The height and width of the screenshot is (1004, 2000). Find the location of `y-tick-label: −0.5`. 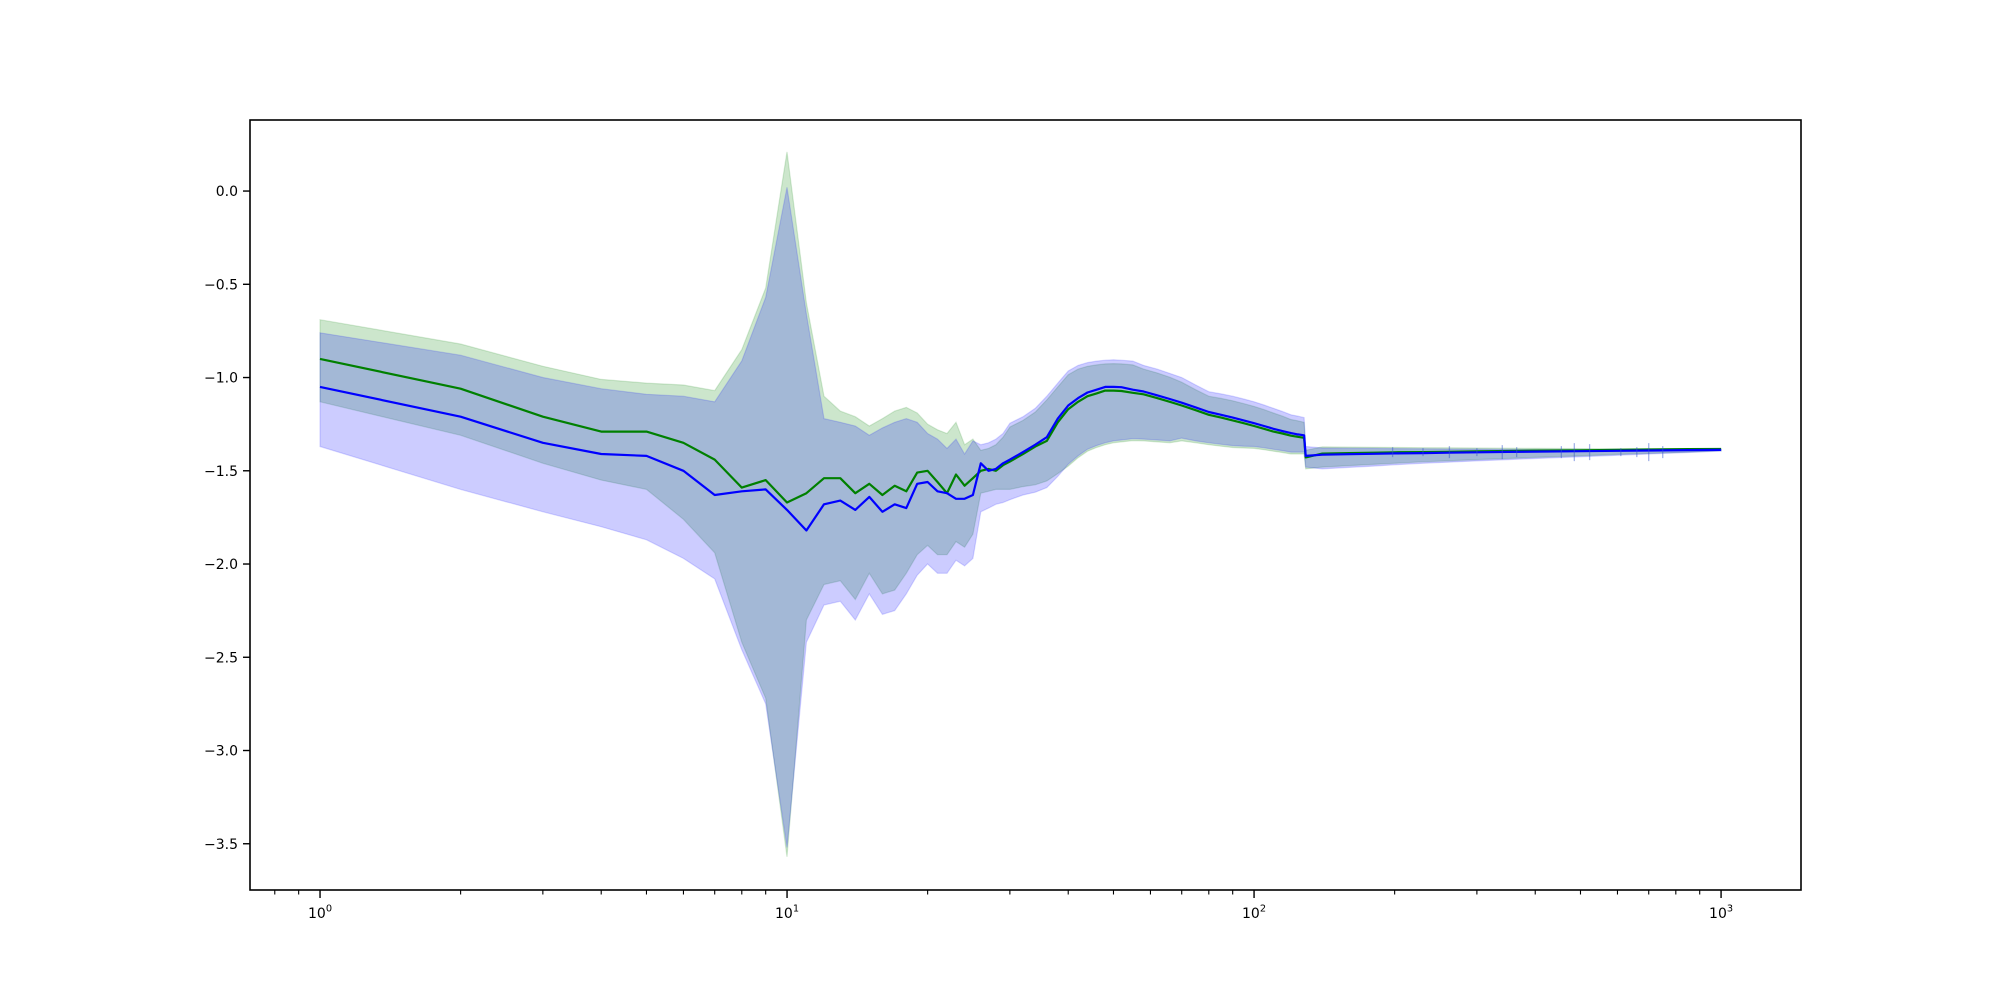

y-tick-label: −0.5 is located at coordinates (221, 285).